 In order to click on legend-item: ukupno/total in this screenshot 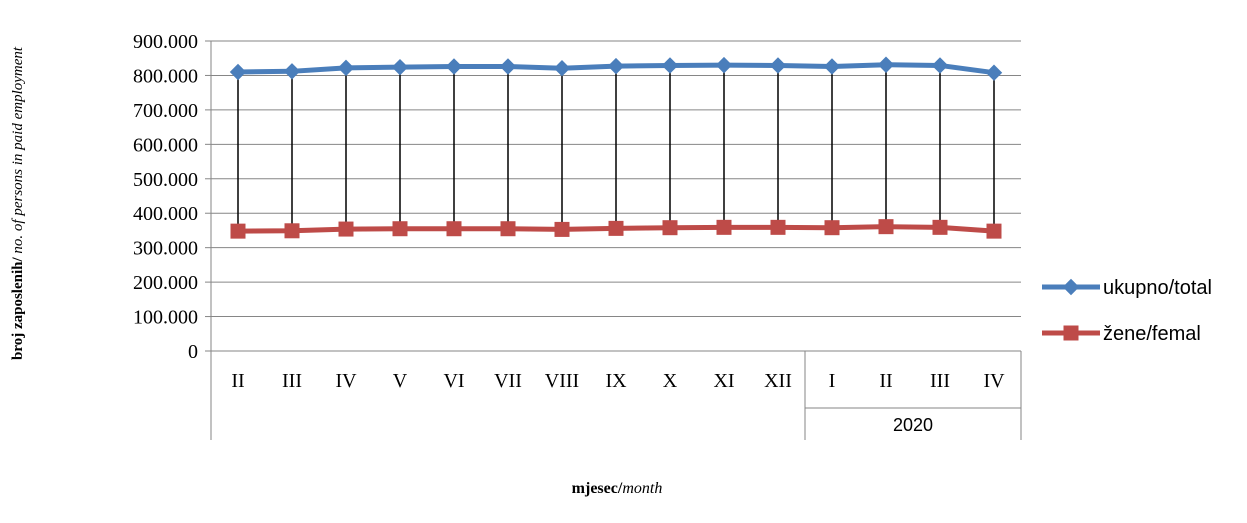, I will do `click(1127, 288)`.